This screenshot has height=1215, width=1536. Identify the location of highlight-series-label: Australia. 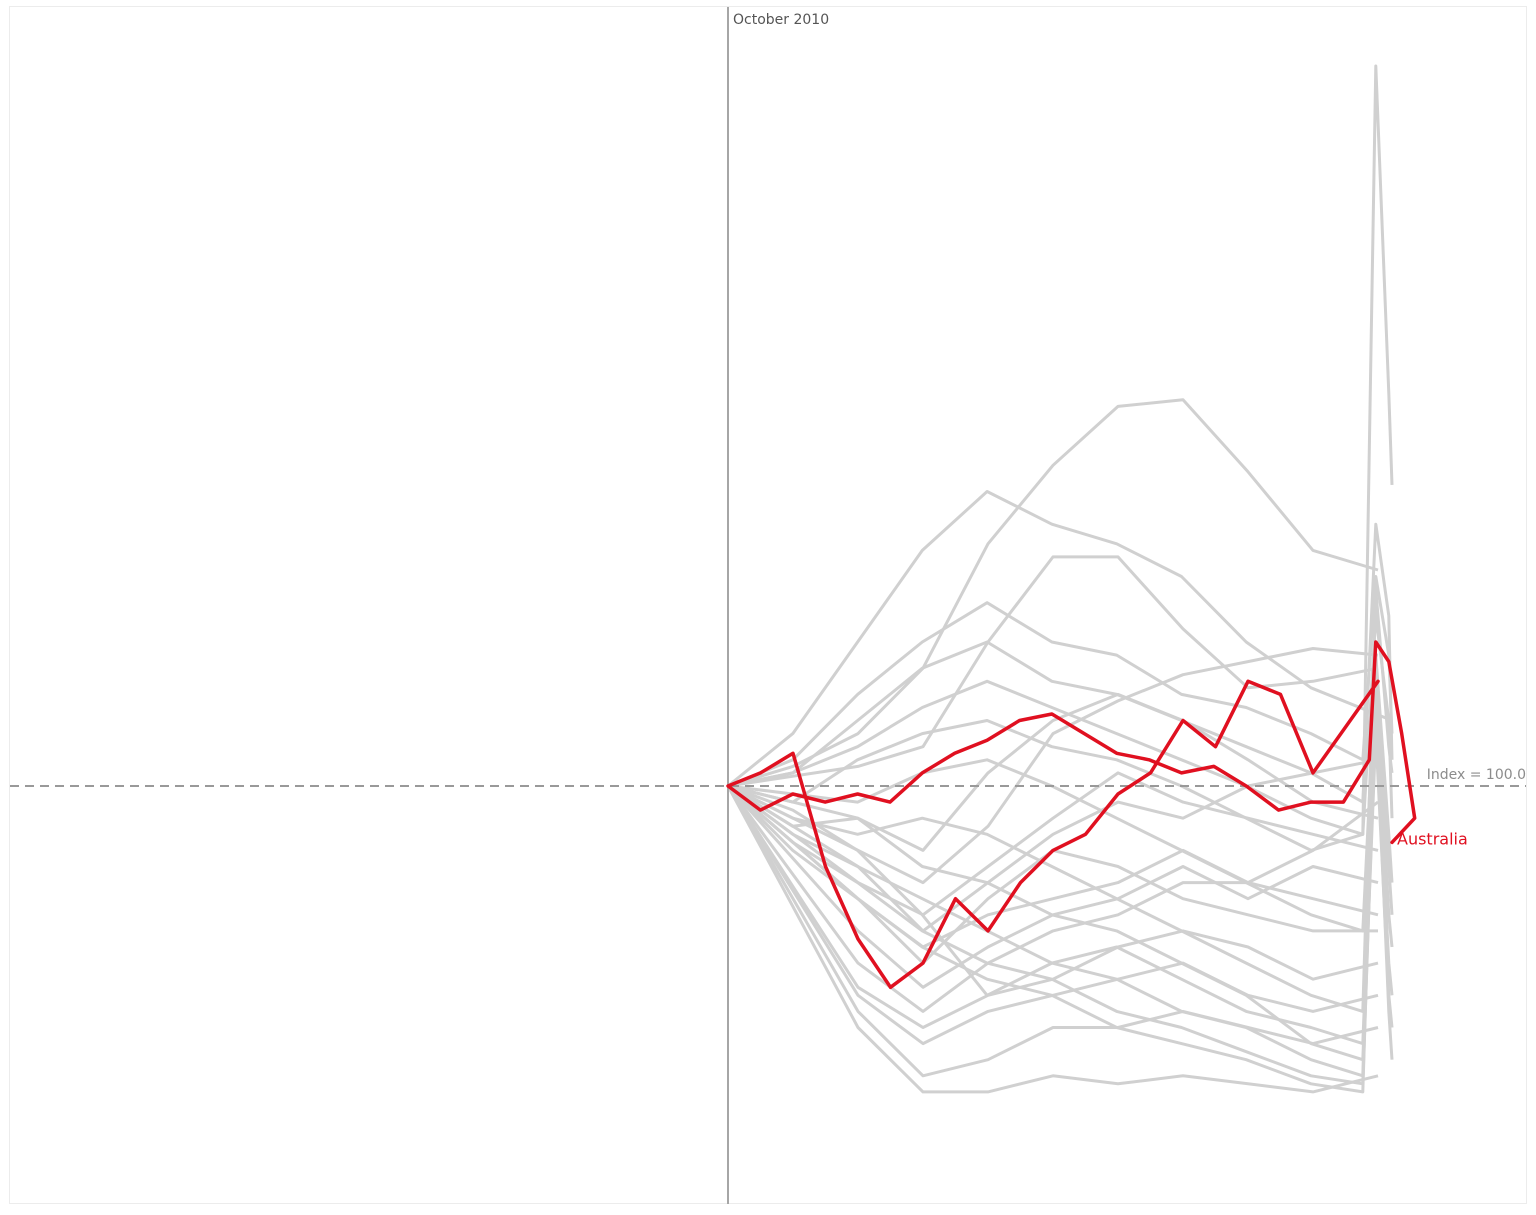
(1432, 838).